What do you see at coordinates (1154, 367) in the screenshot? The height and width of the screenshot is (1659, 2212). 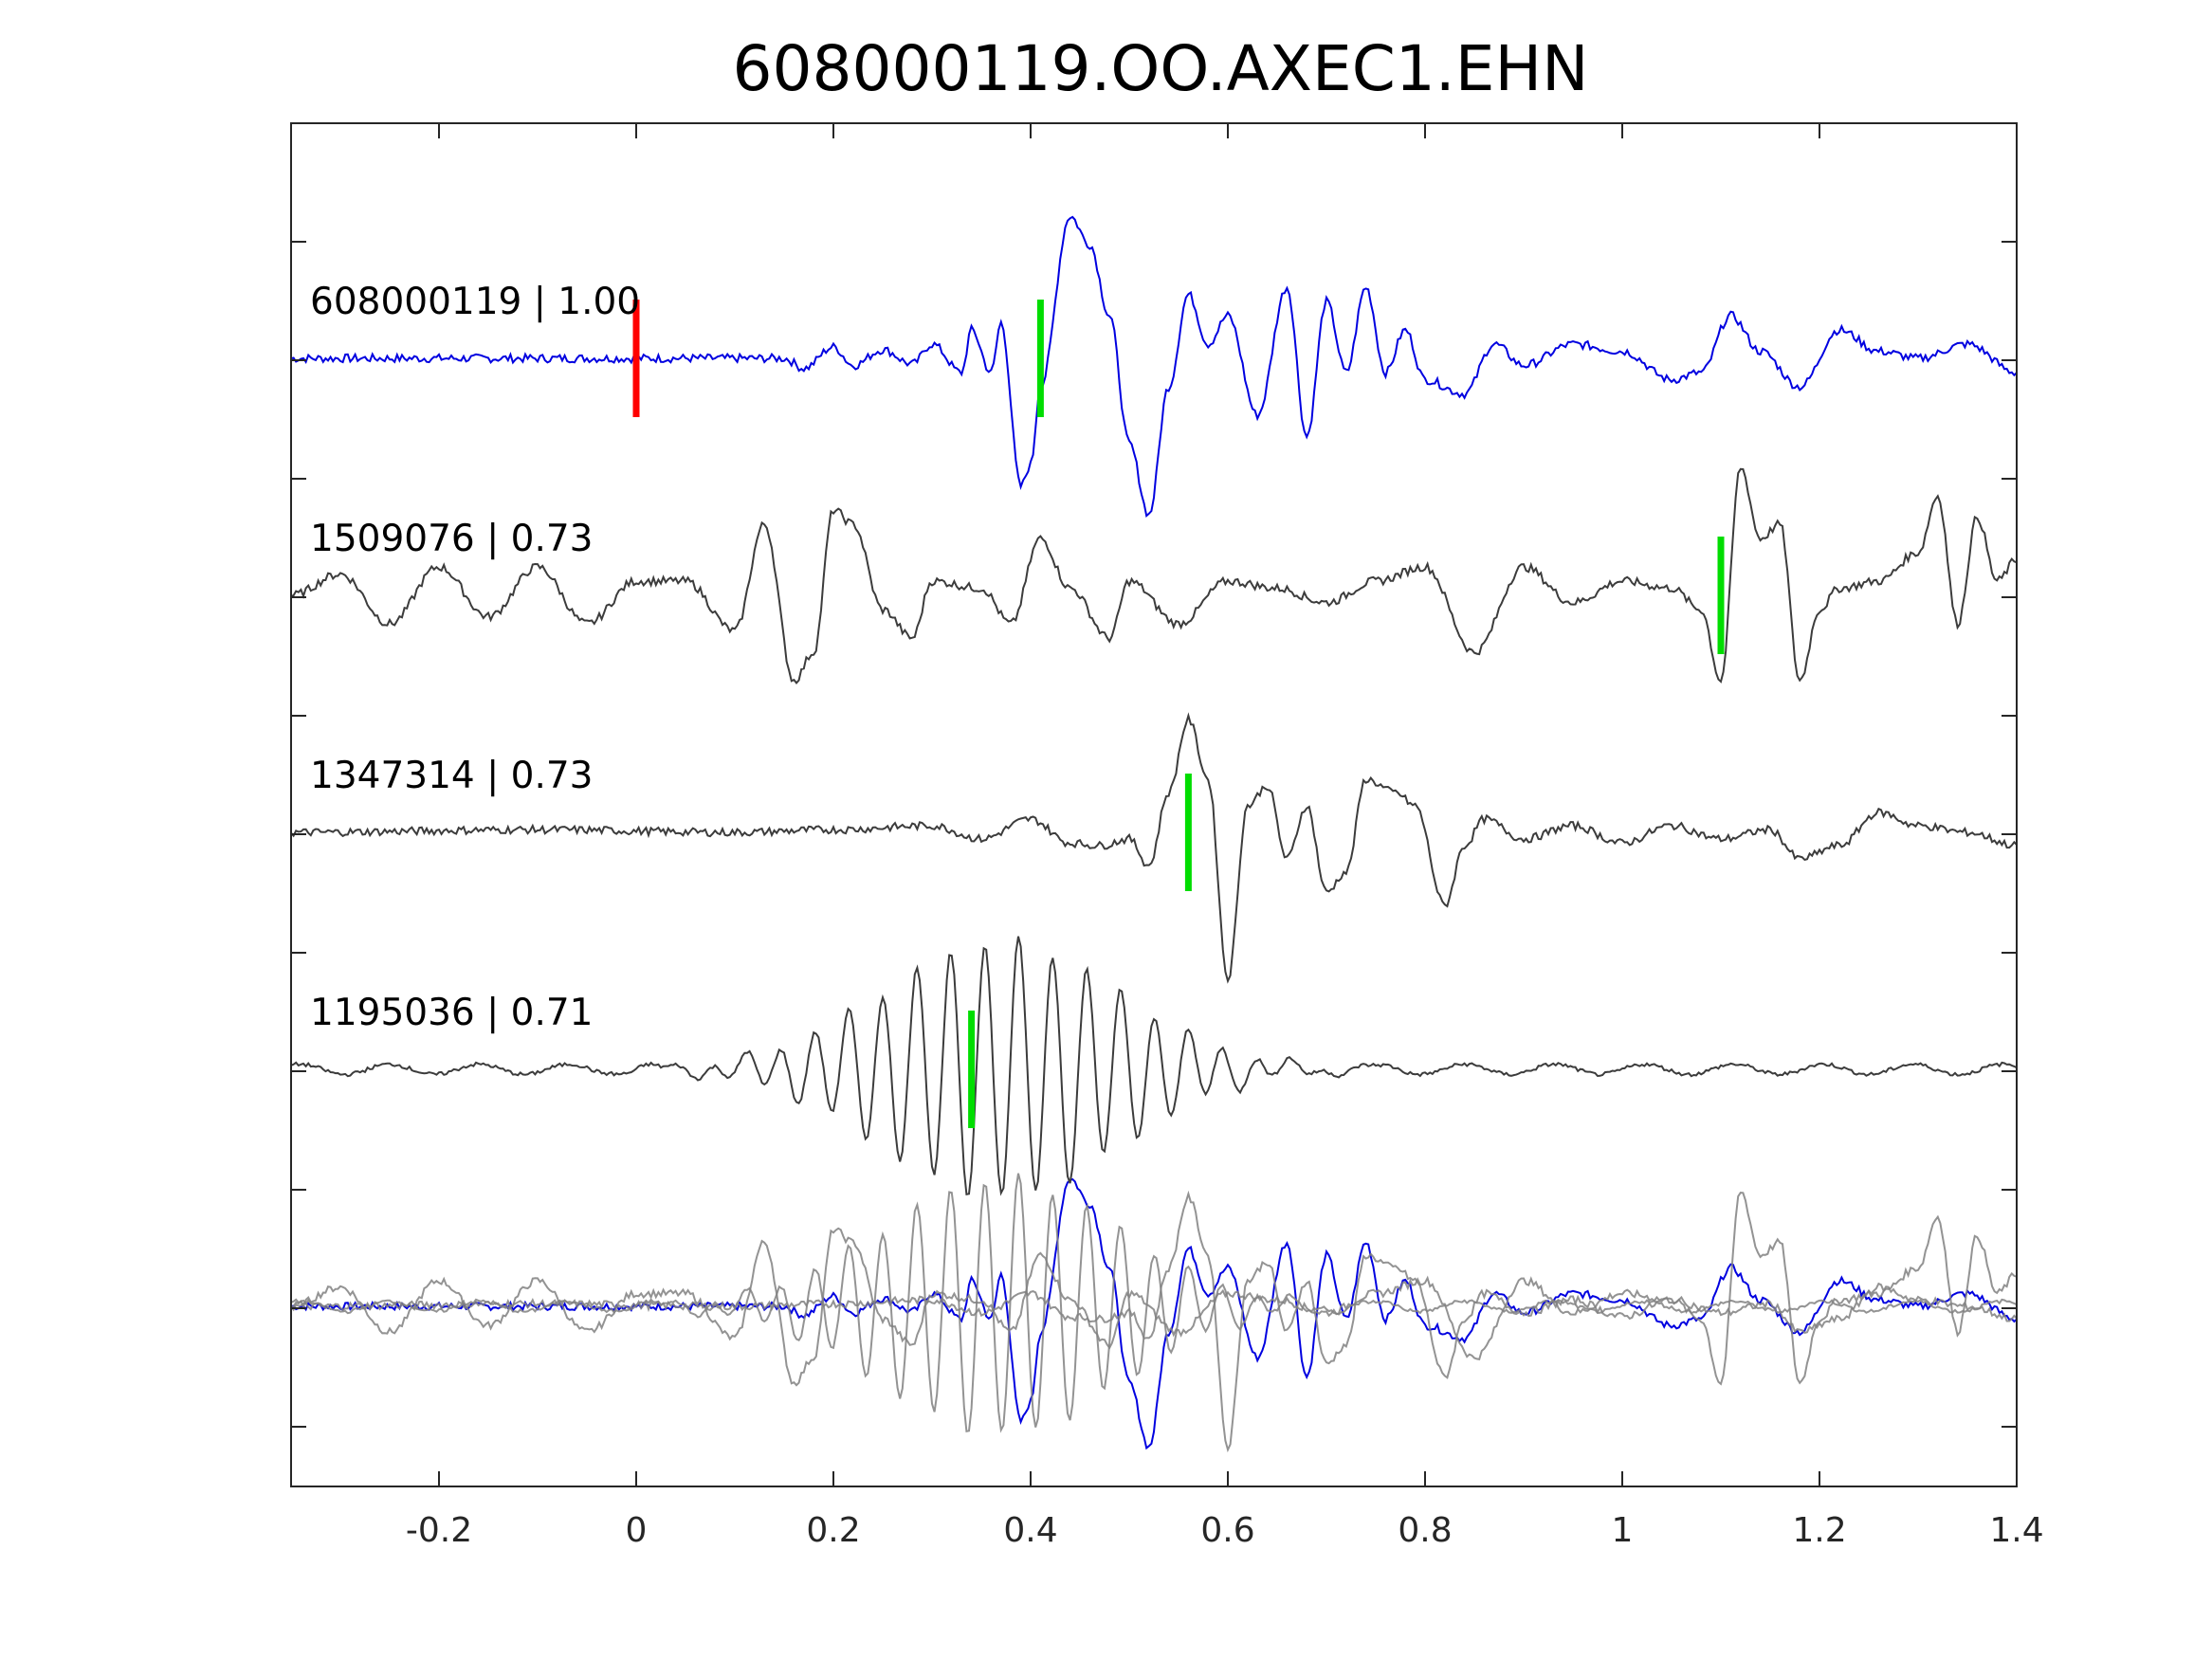 I see `trace-1-waveform` at bounding box center [1154, 367].